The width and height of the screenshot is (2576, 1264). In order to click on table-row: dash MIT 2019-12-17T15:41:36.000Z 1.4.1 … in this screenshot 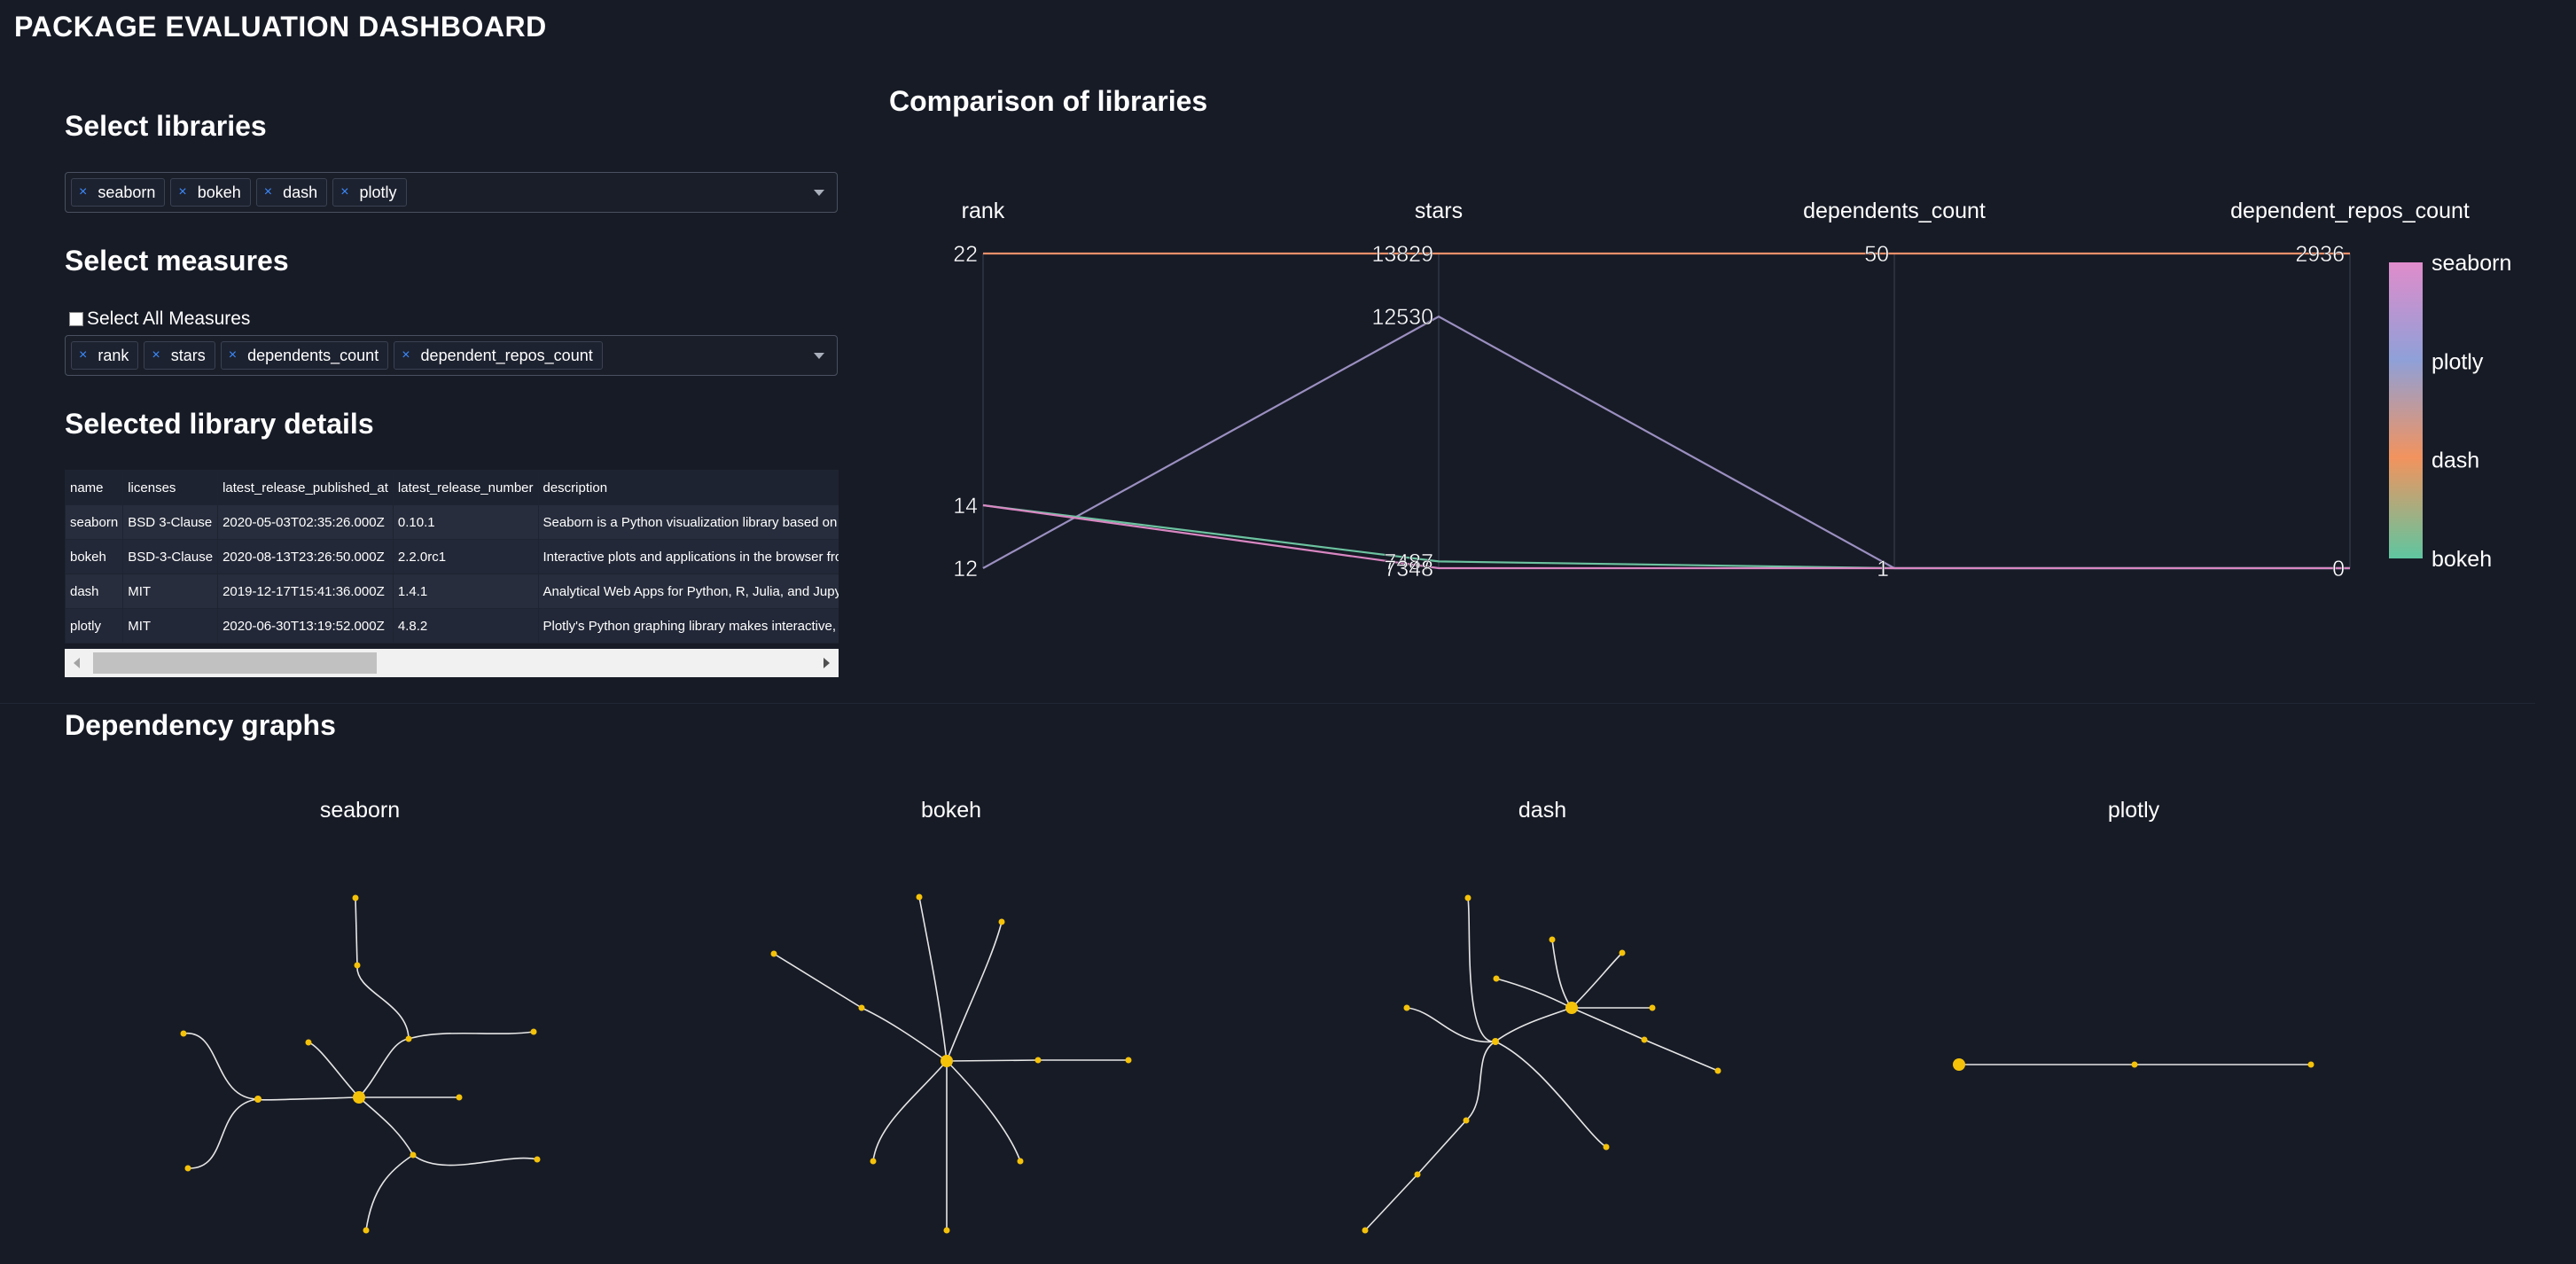, I will do `click(452, 591)`.